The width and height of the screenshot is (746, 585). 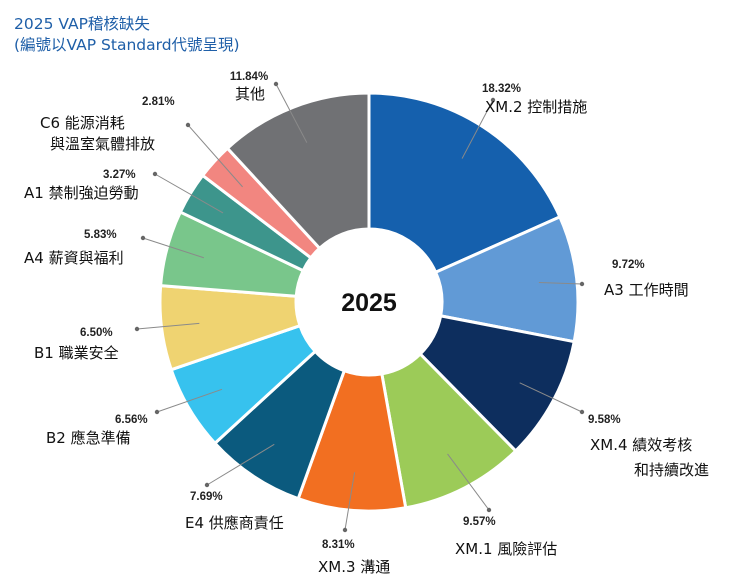 I want to click on category-label: C6 能源消耗, so click(x=82, y=123).